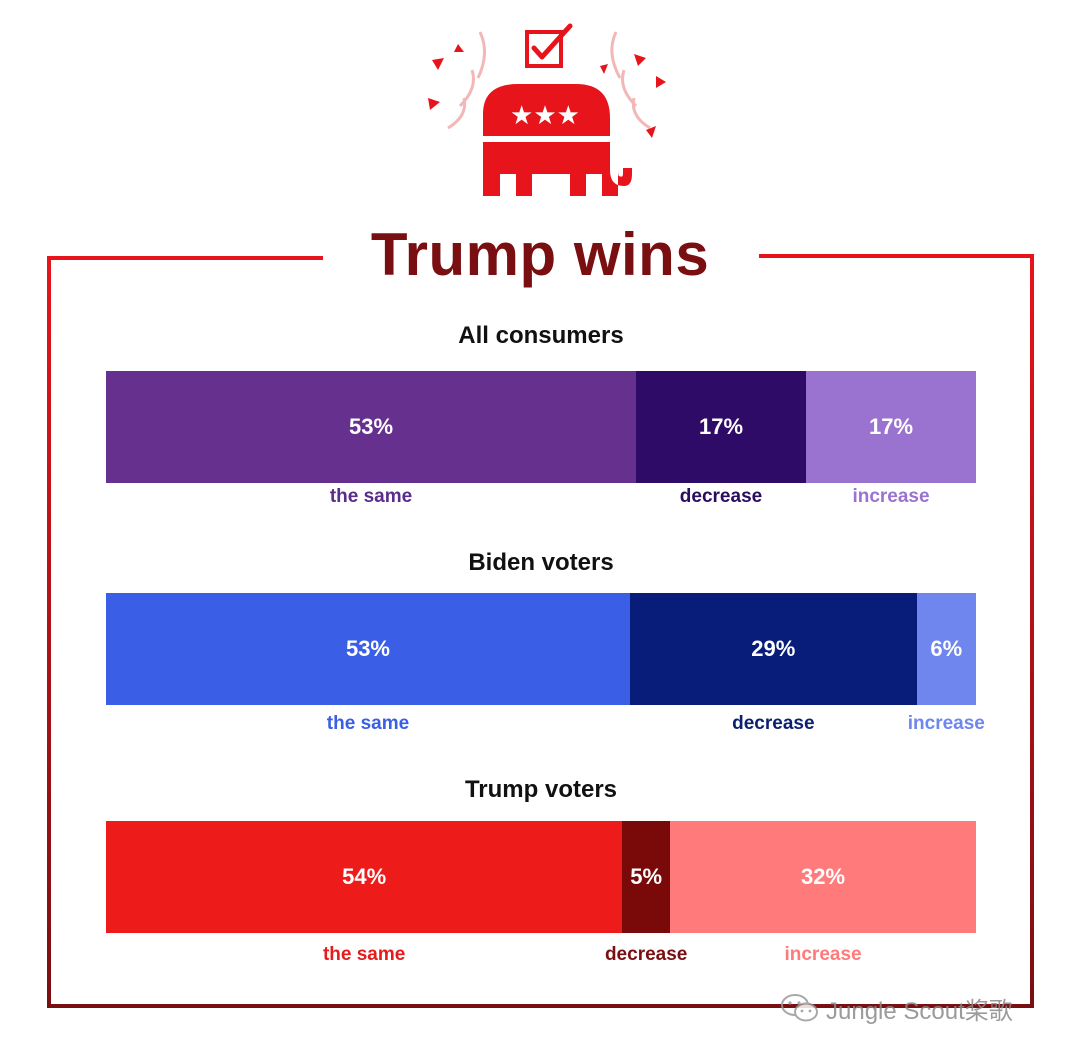 The width and height of the screenshot is (1080, 1058). Describe the element at coordinates (896, 256) in the screenshot. I see `frame-top-right-line` at that location.